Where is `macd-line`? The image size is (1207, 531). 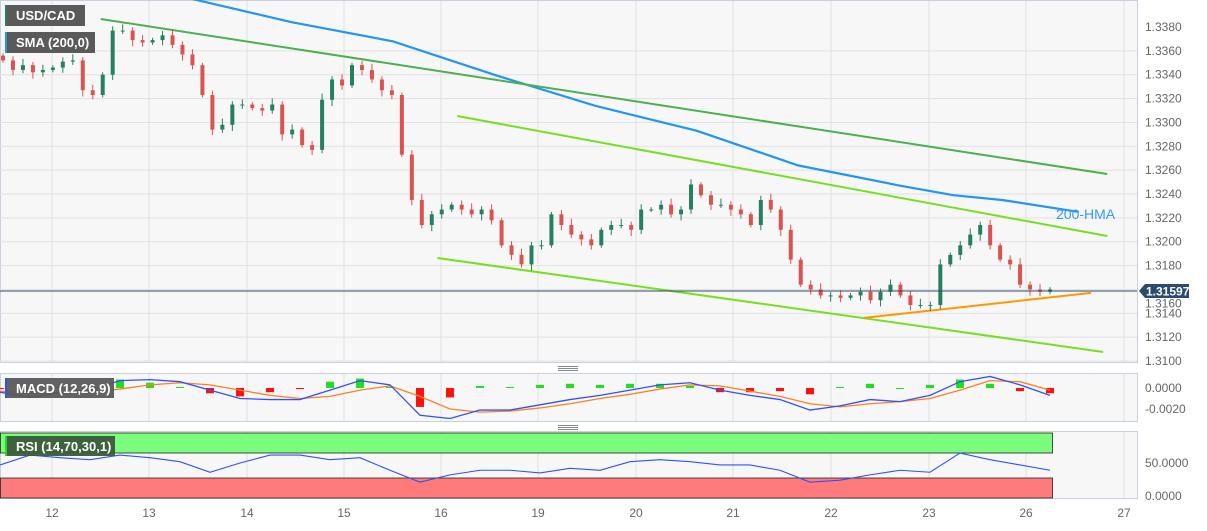
macd-line is located at coordinates (525, 397).